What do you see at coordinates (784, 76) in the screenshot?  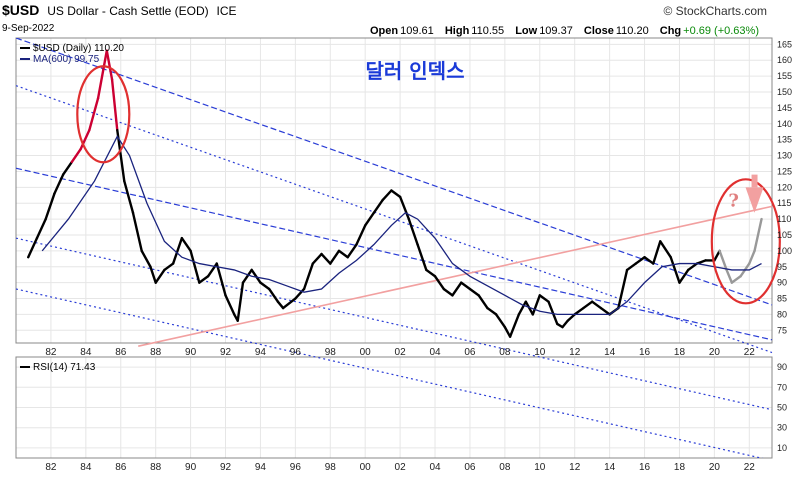 I see `y-tick-label: 155` at bounding box center [784, 76].